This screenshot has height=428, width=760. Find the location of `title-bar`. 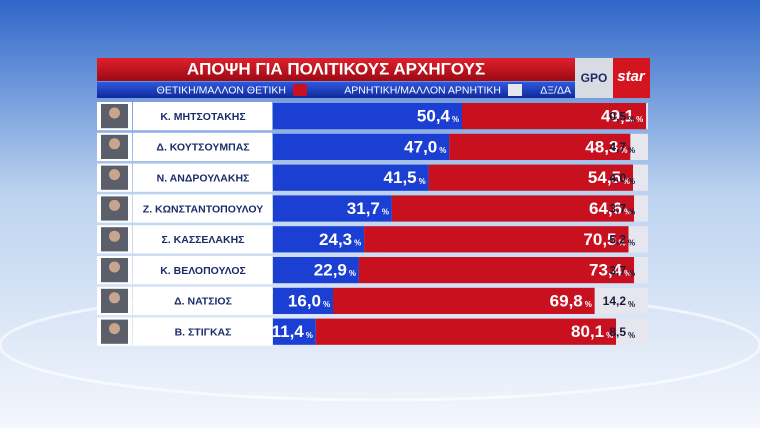

title-bar is located at coordinates (336, 69).